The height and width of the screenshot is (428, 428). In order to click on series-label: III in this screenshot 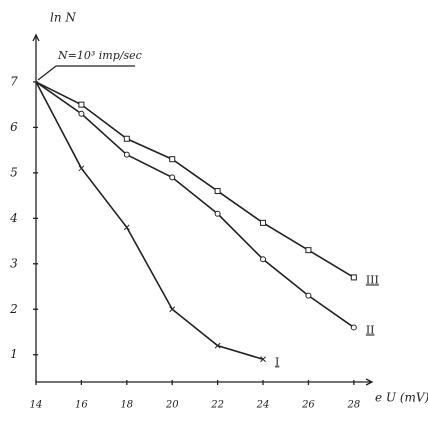, I will do `click(372, 279)`.